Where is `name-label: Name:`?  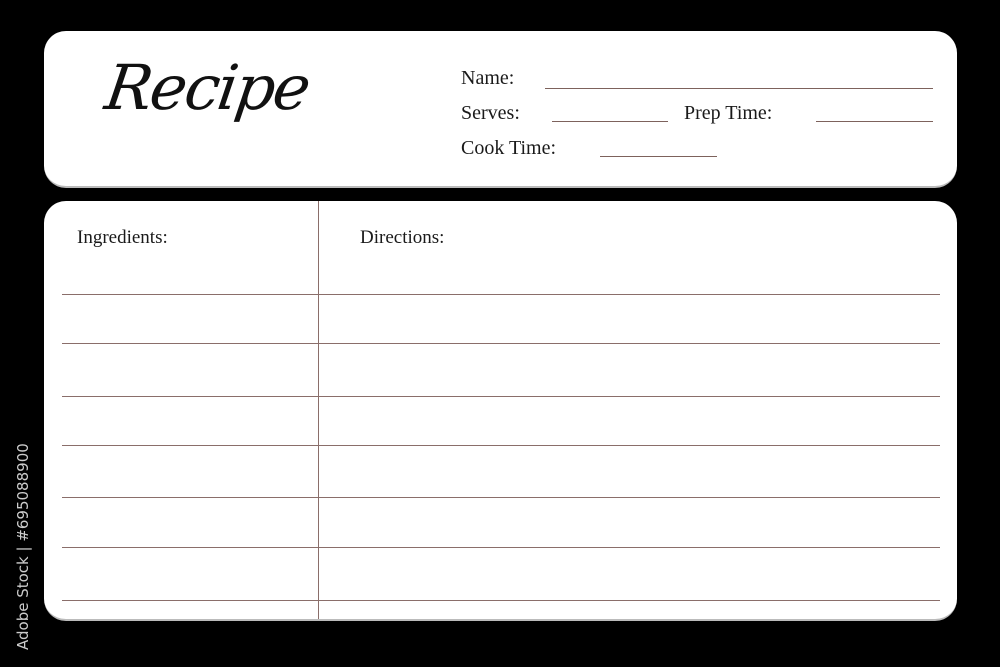 name-label: Name: is located at coordinates (488, 78).